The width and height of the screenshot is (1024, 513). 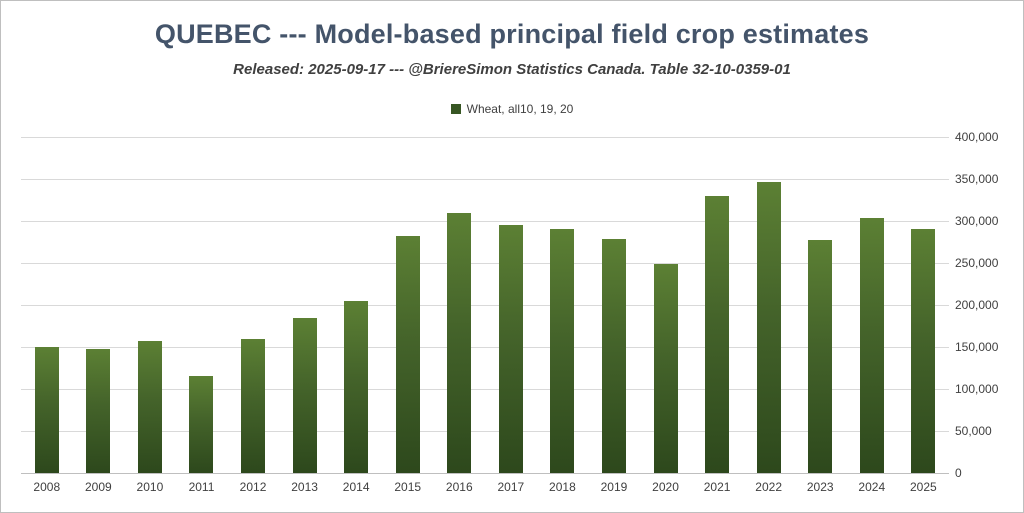 What do you see at coordinates (977, 263) in the screenshot?
I see `y-tick-label: 250,000` at bounding box center [977, 263].